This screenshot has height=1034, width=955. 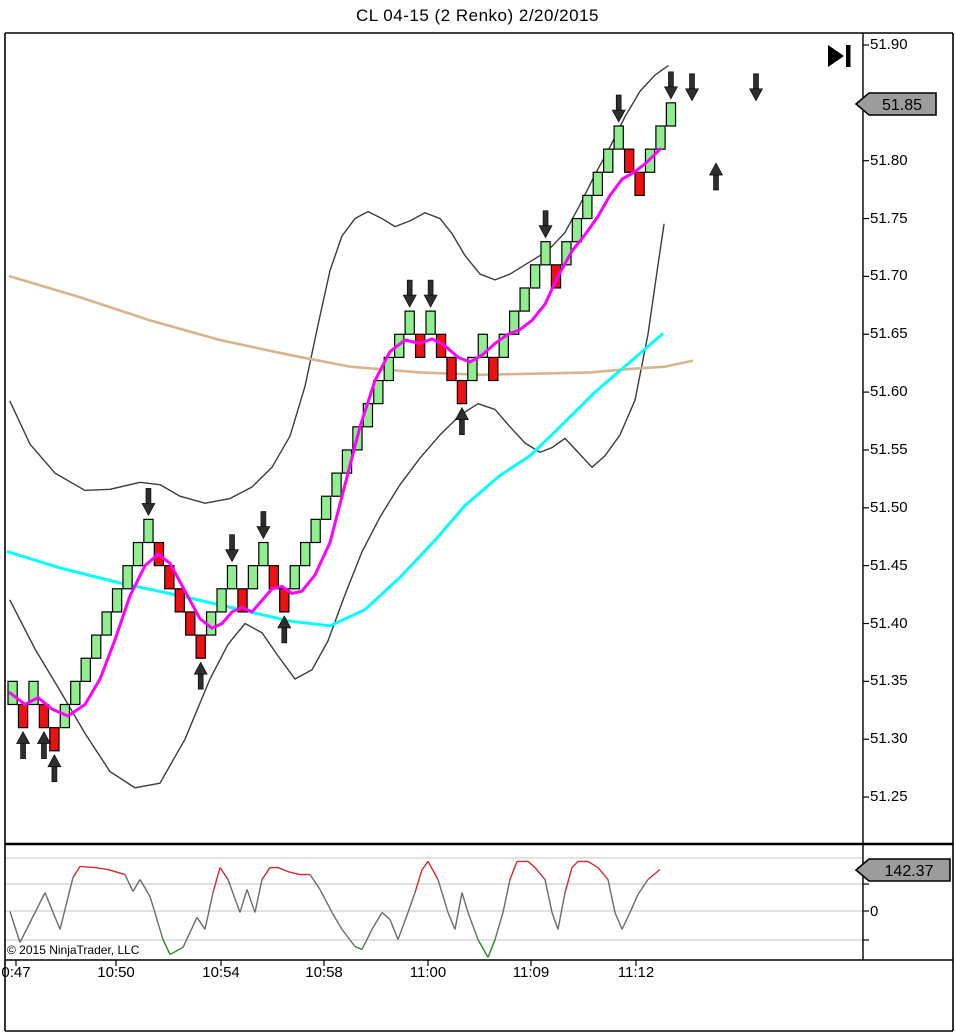 I want to click on time-tick-label: 11:09, so click(x=531, y=972).